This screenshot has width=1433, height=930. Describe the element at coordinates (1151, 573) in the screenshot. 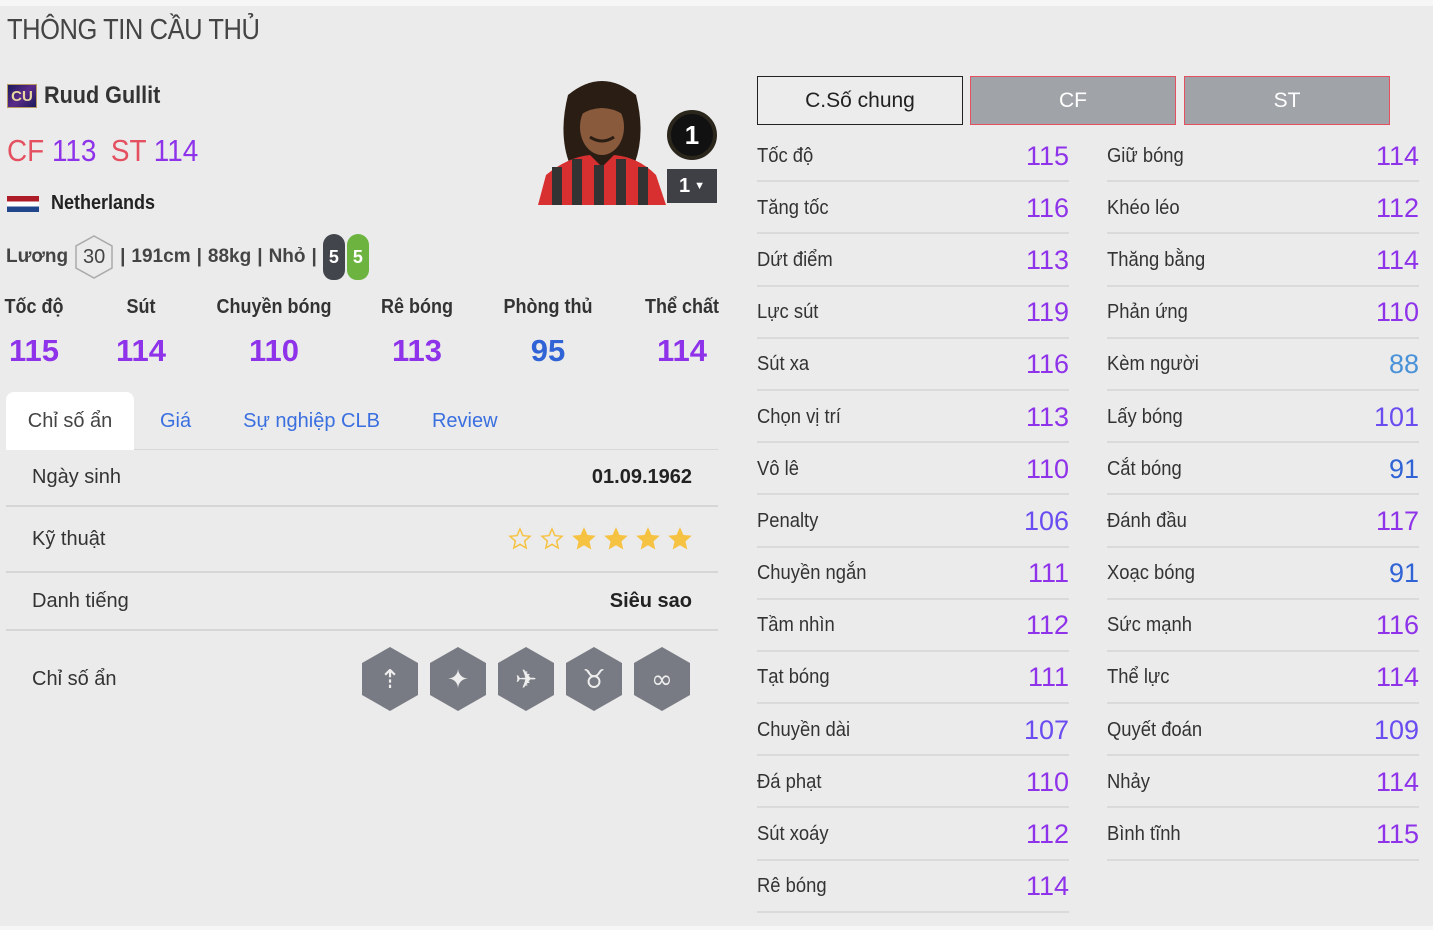

I see `stat-label: Xoạc bóng` at that location.